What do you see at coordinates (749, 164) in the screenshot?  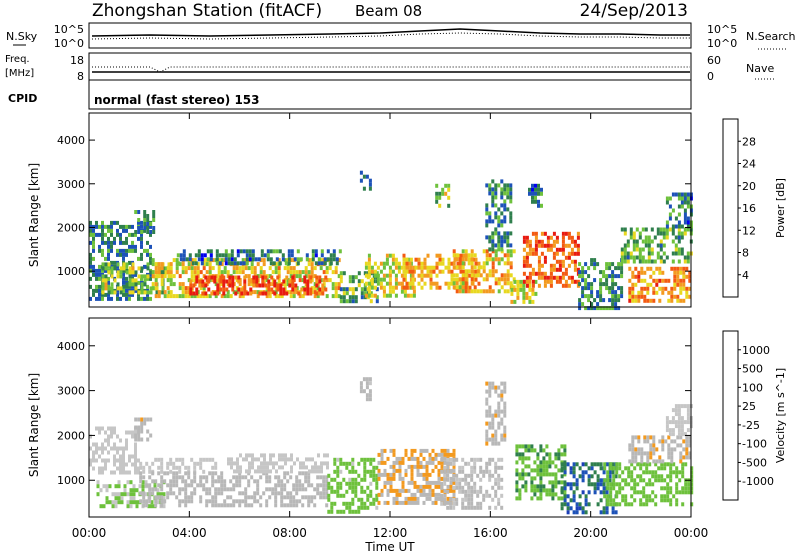 I see `colorbar-tick-label: 24` at bounding box center [749, 164].